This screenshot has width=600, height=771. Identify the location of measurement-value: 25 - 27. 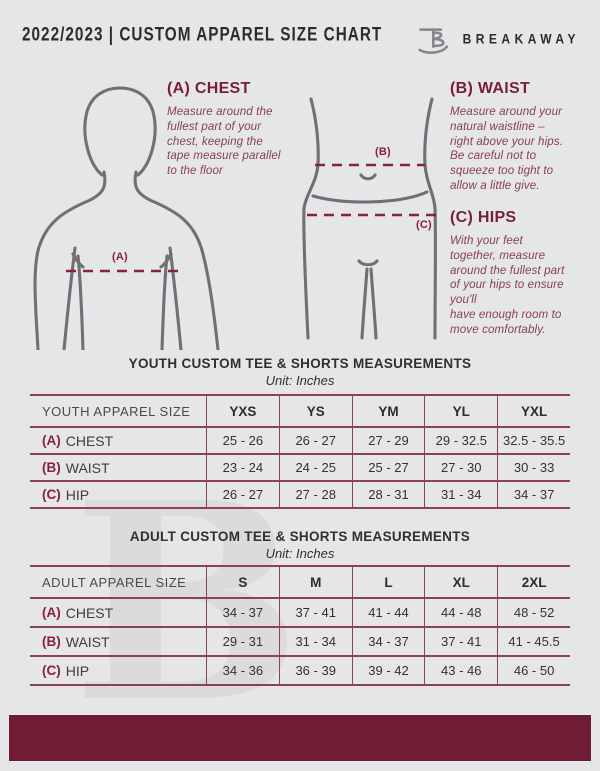
(388, 467).